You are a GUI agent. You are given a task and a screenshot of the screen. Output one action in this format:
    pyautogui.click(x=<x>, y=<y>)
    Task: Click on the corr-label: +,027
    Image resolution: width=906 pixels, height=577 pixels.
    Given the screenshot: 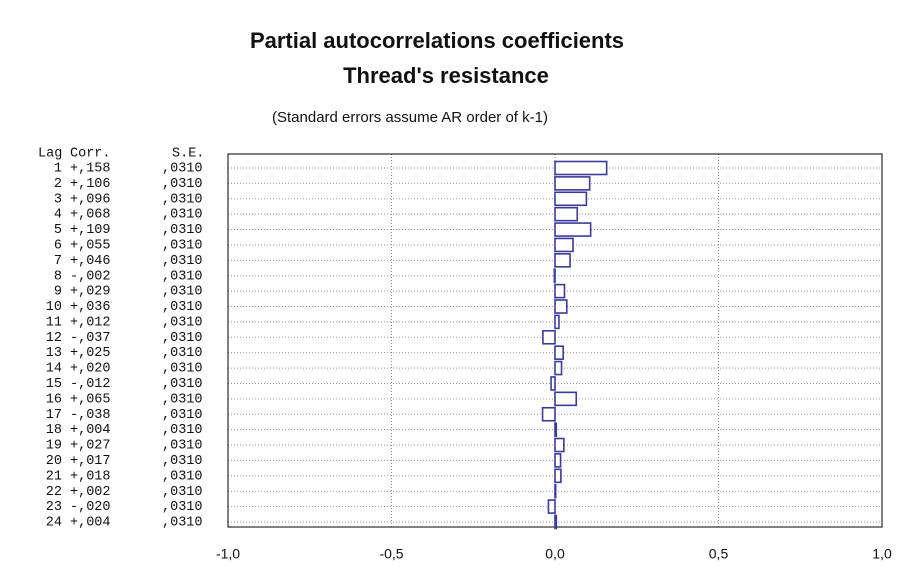 What is the action you would take?
    pyautogui.click(x=90, y=446)
    